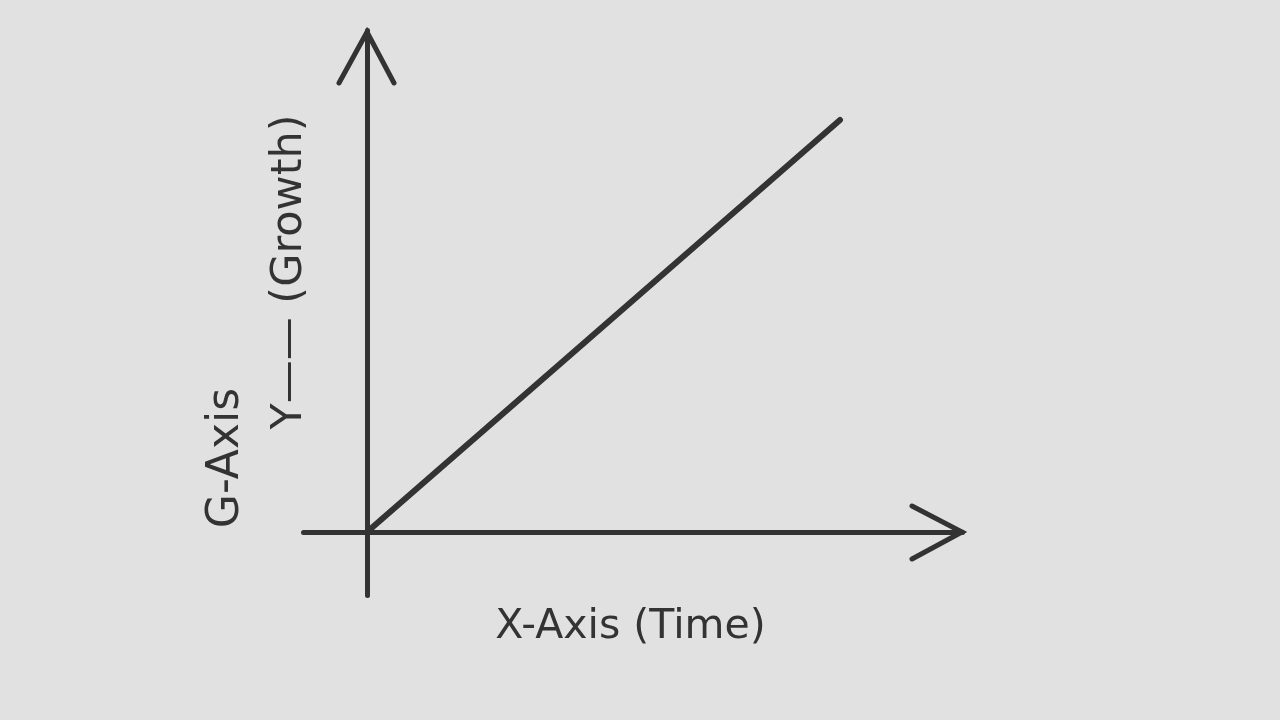 The height and width of the screenshot is (720, 1280). Describe the element at coordinates (286, 272) in the screenshot. I see `text: Y—— (Growth)` at that location.